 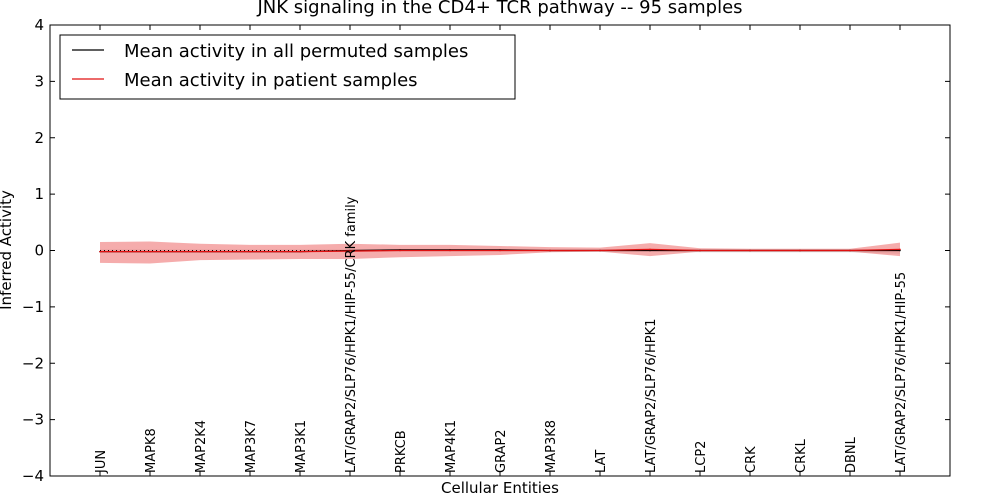 I want to click on y-axis-label: Inferred Activity, so click(x=7, y=250).